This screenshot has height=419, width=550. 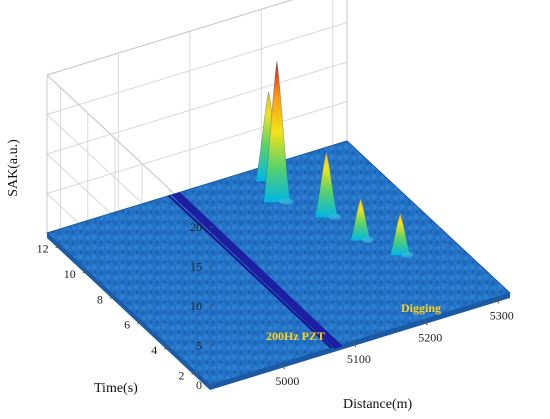 I want to click on trench-wall, so click(x=250, y=271).